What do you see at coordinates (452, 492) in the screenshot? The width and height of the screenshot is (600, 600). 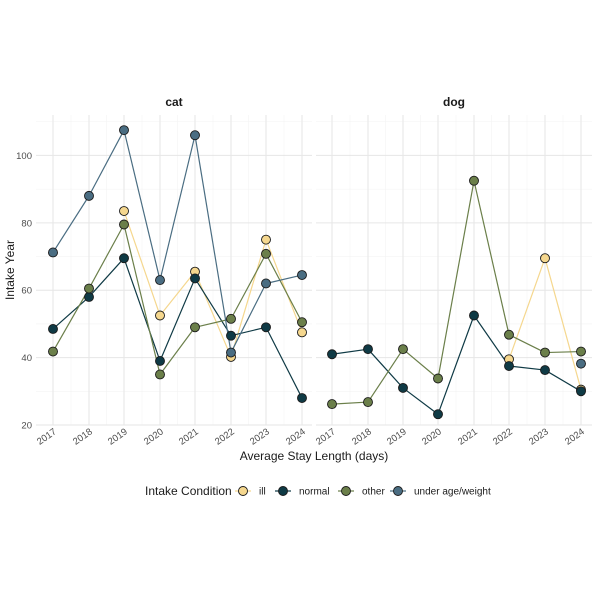 I see `legend-label: under age/weight` at bounding box center [452, 492].